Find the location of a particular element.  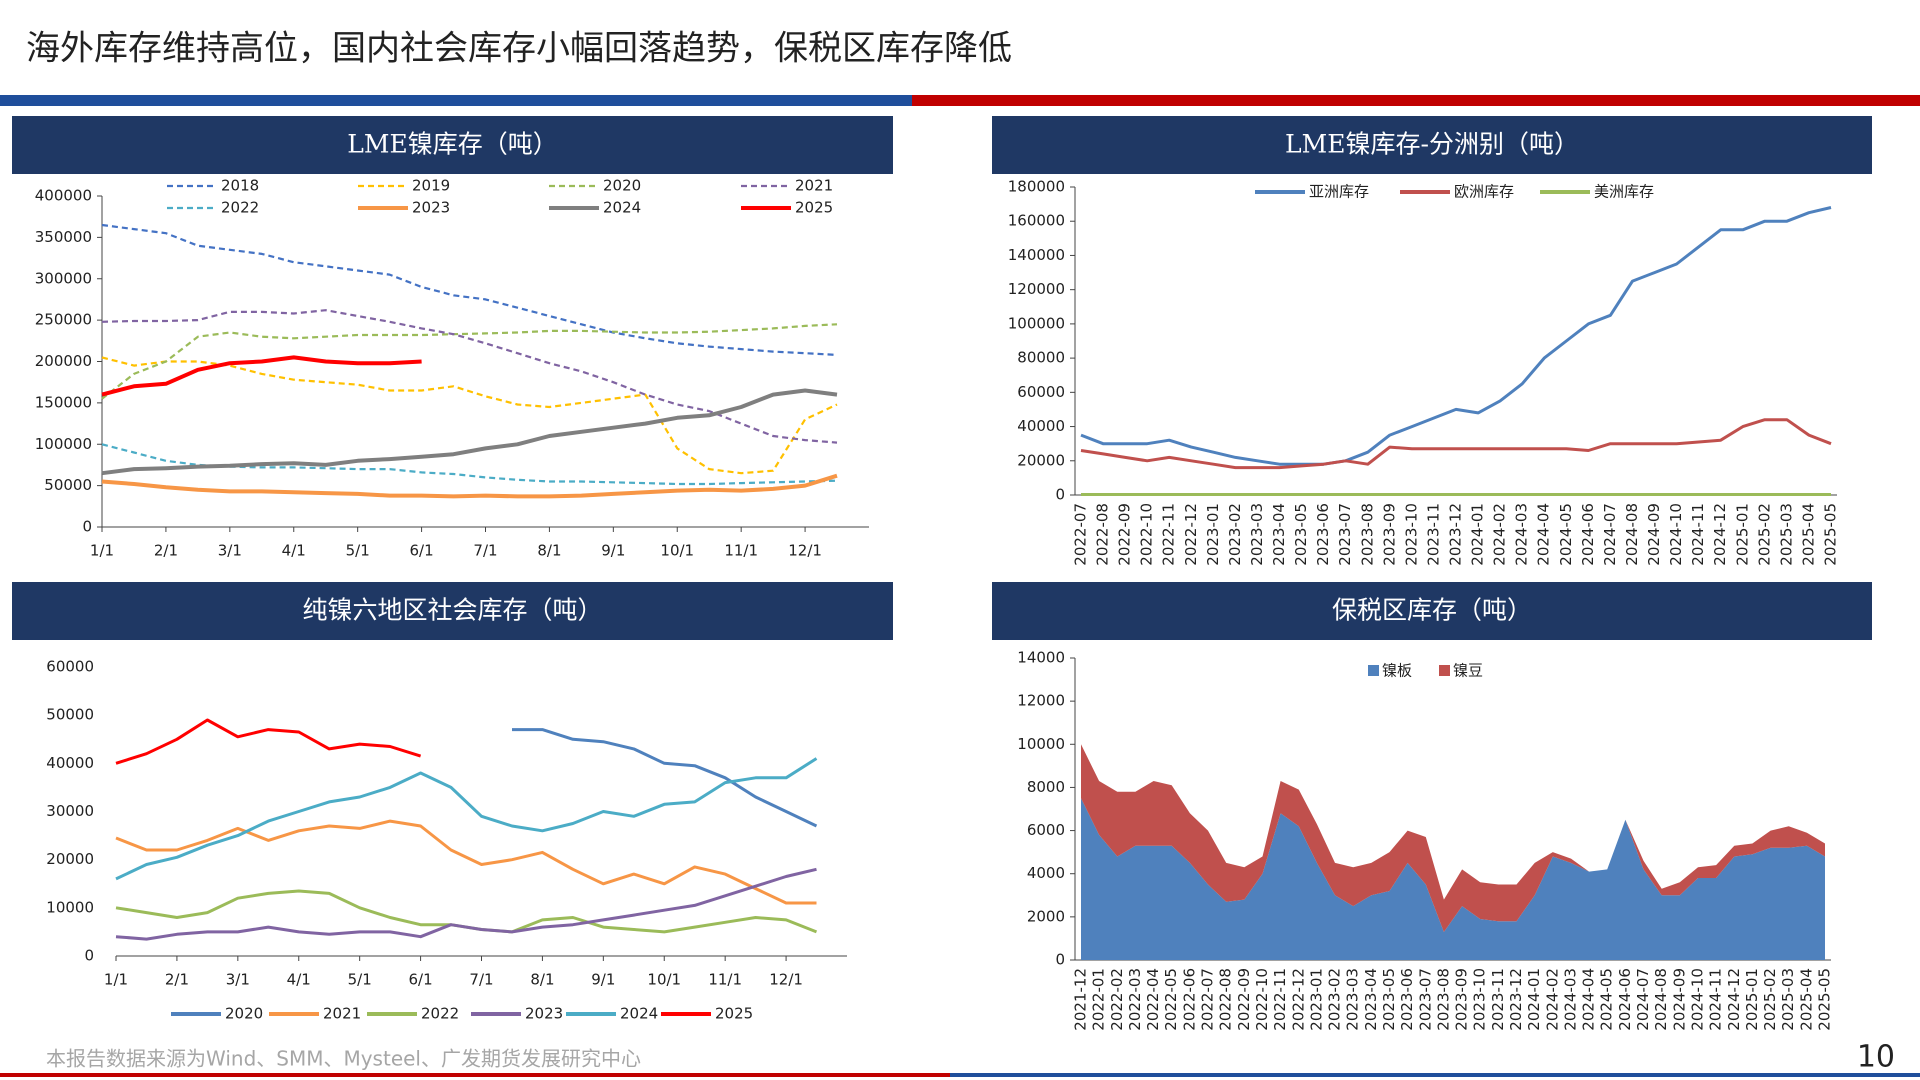

x-tick-label: 2024-02 is located at coordinates (1552, 999).